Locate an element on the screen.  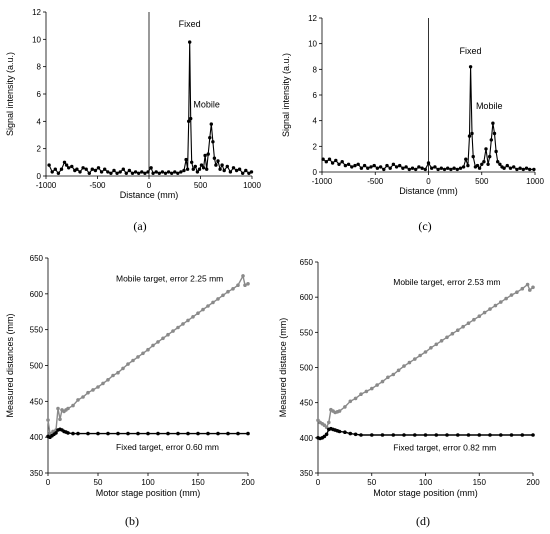
series-line is located at coordinates (150, 108).